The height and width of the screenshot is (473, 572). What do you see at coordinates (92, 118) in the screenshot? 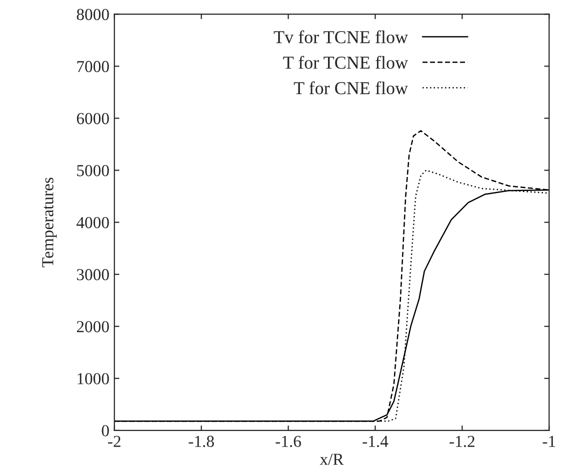
I see `y-tick-label: 6000` at bounding box center [92, 118].